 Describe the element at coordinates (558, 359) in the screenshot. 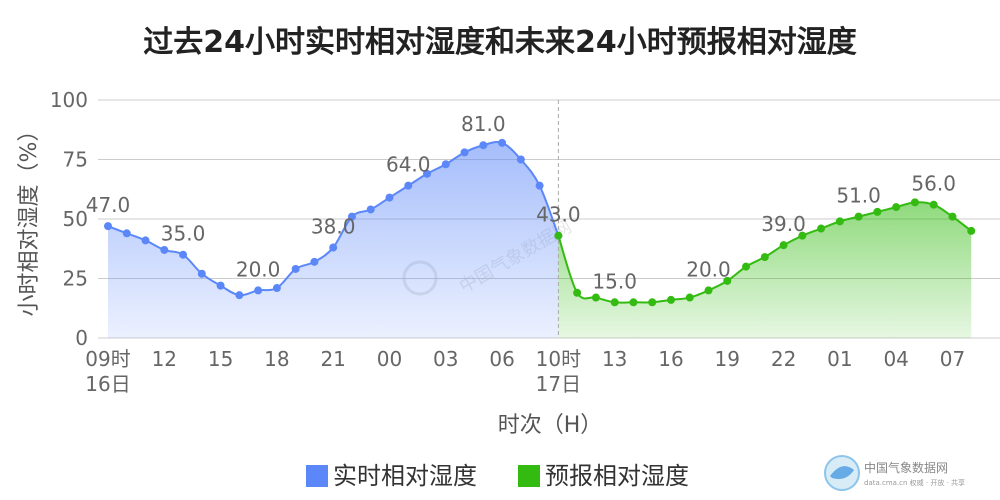

I see `x-tick-label: 10时` at that location.